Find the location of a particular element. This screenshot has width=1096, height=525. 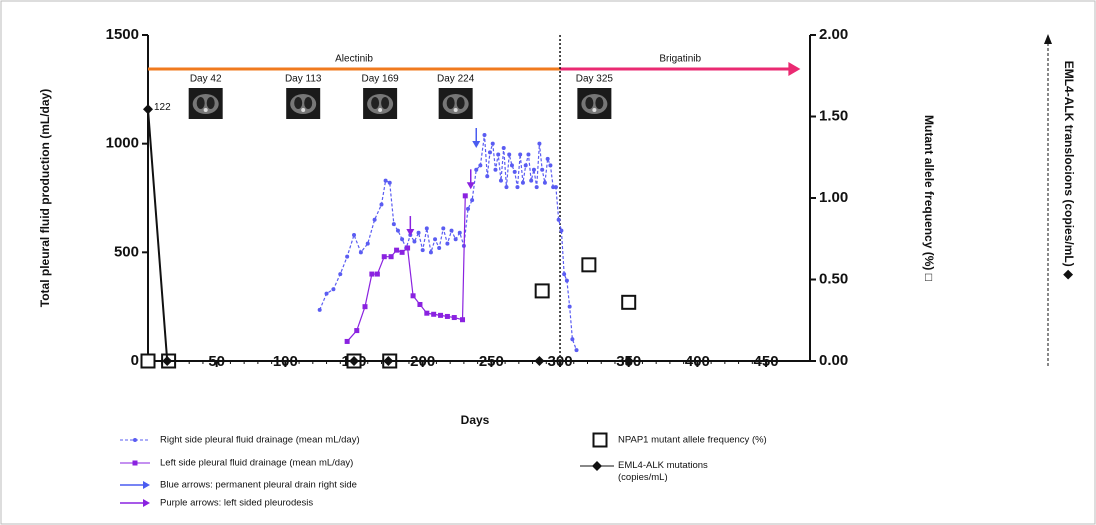

scan-label: Day 169 is located at coordinates (380, 79).